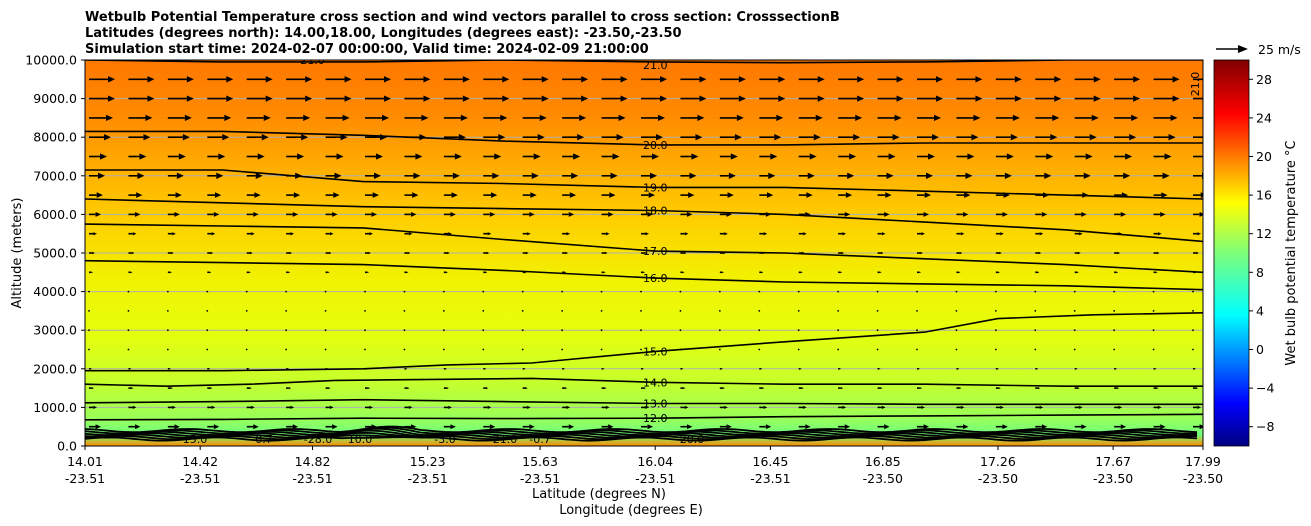 This screenshot has width=1311, height=526. What do you see at coordinates (998, 461) in the screenshot?
I see `x-tick-label-lat: 17.26` at bounding box center [998, 461].